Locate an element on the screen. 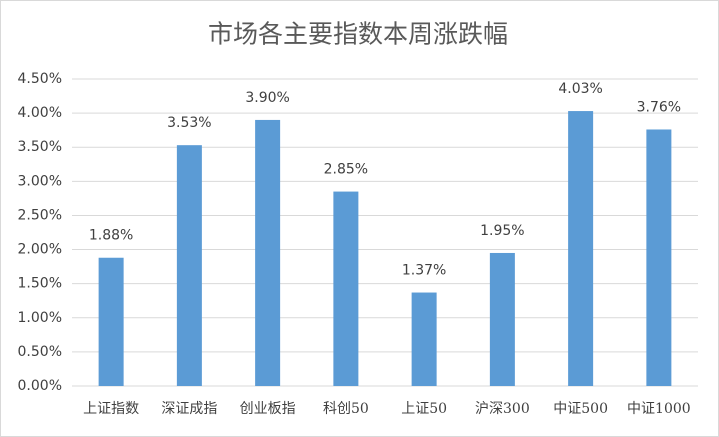 The image size is (719, 437). y-tick-label: 4.00% is located at coordinates (40, 113).